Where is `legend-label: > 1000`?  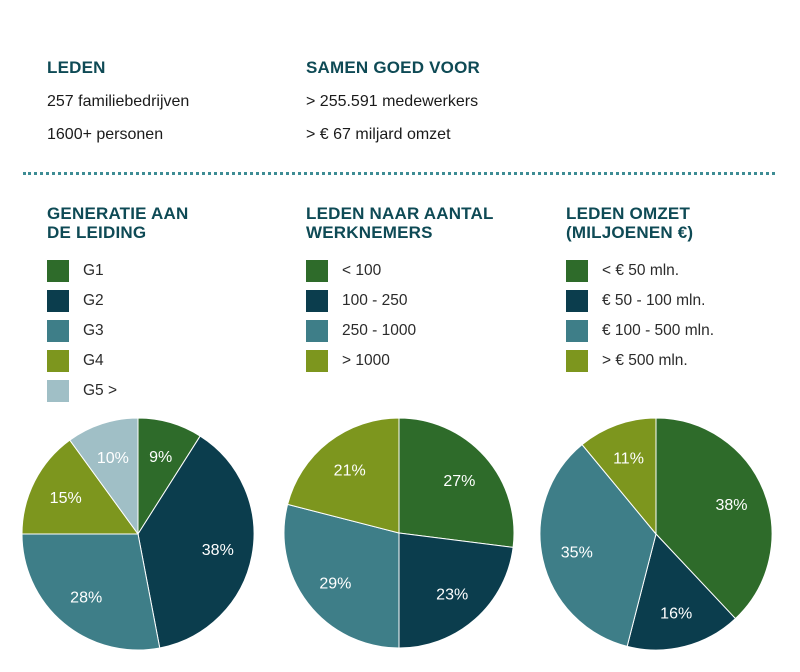 legend-label: > 1000 is located at coordinates (366, 360).